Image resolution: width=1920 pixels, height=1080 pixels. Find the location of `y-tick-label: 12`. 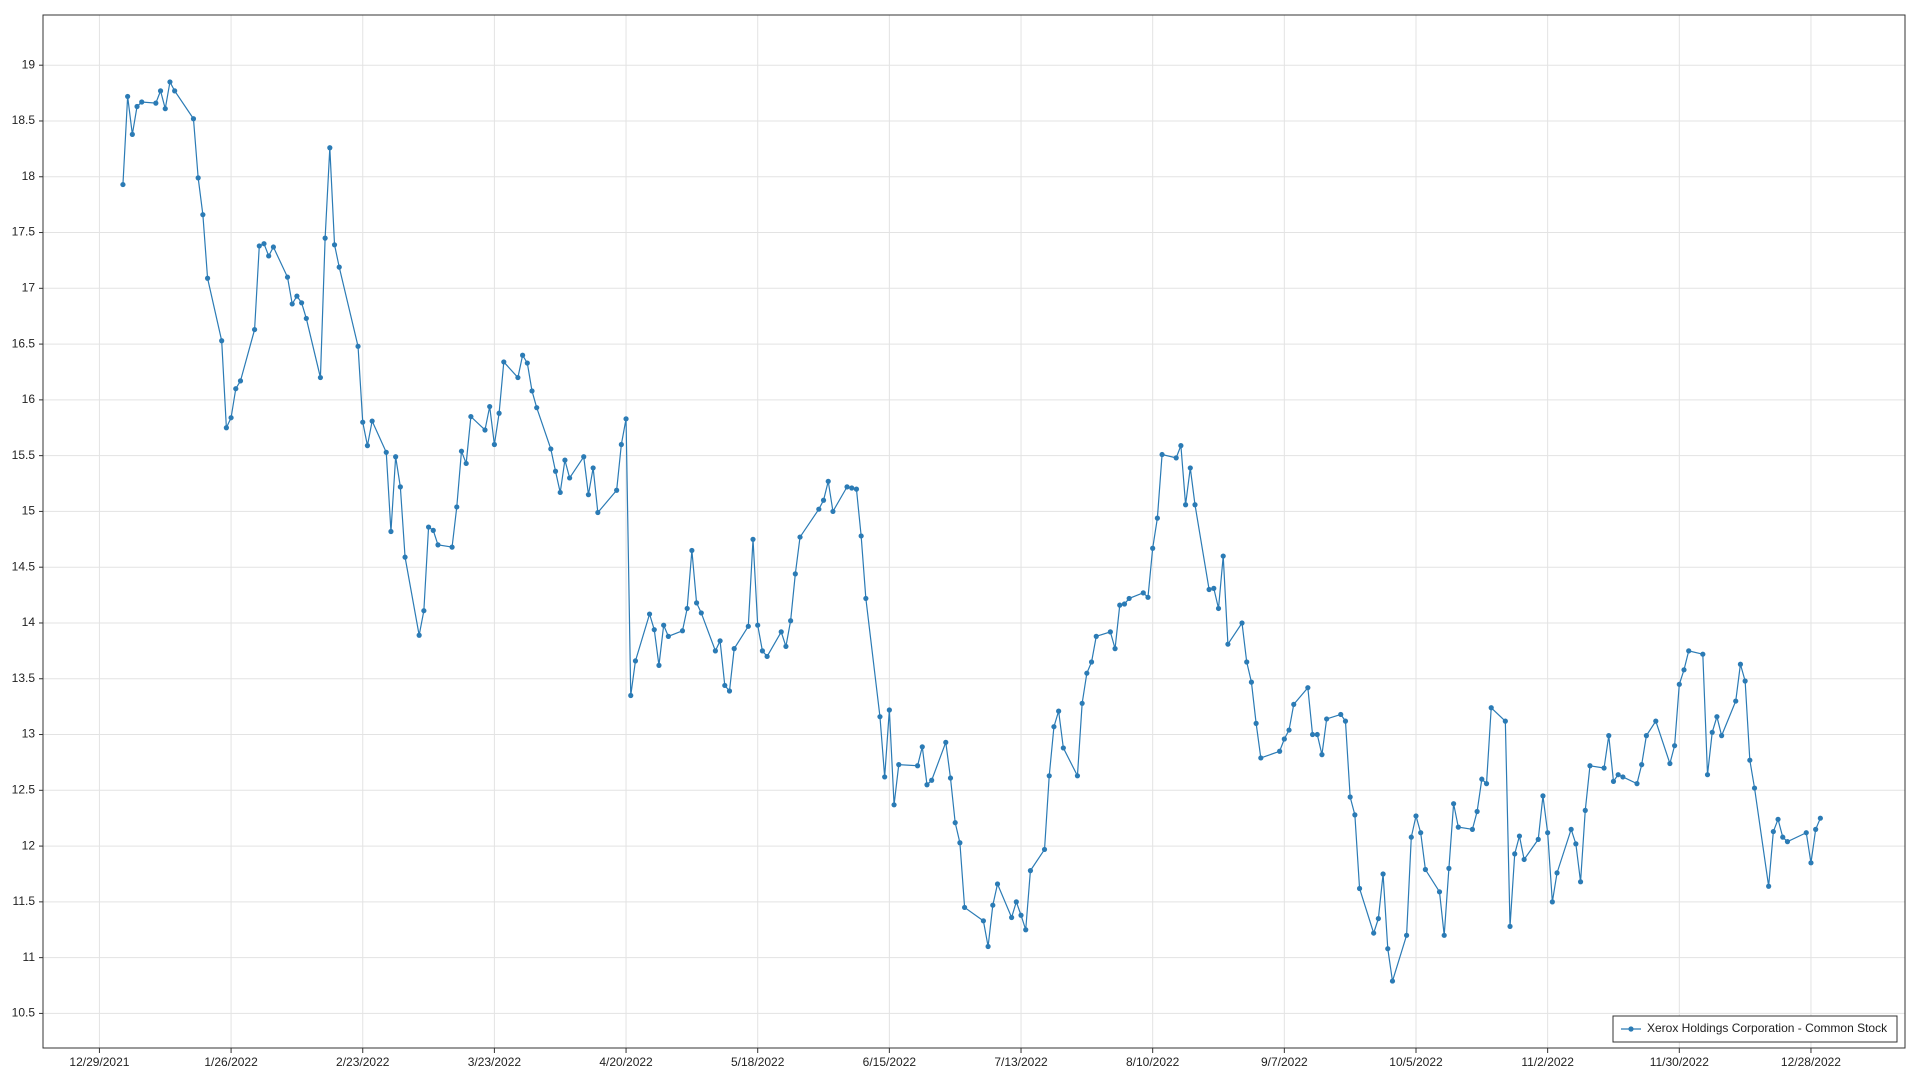

y-tick-label: 12 is located at coordinates (29, 845).